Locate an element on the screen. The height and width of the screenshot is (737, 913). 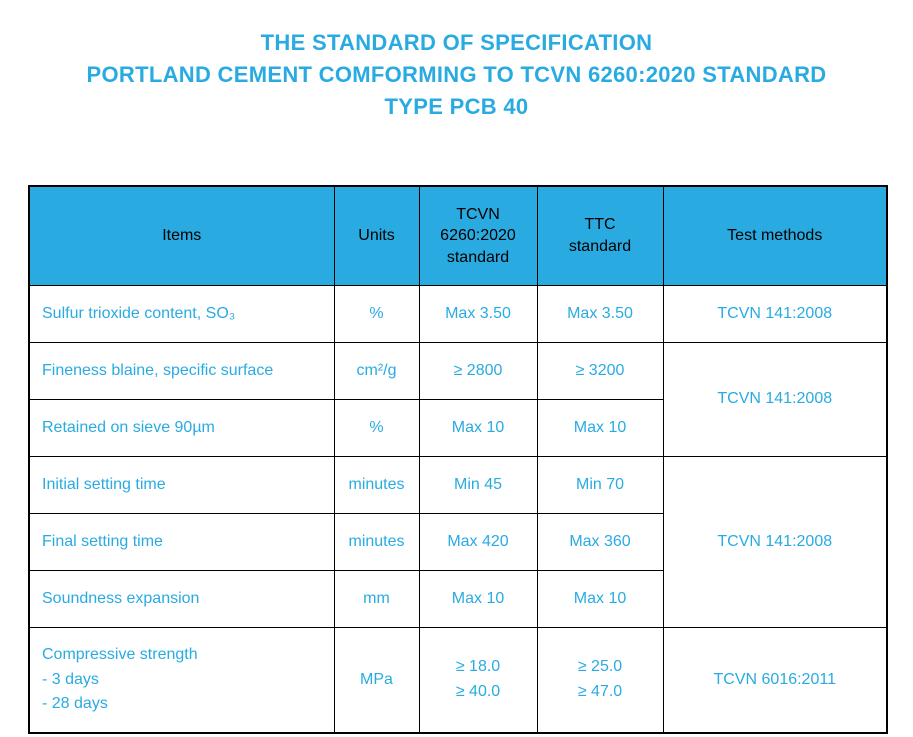
cell-item: Fineness blaine, specific surface is located at coordinates (181, 371).